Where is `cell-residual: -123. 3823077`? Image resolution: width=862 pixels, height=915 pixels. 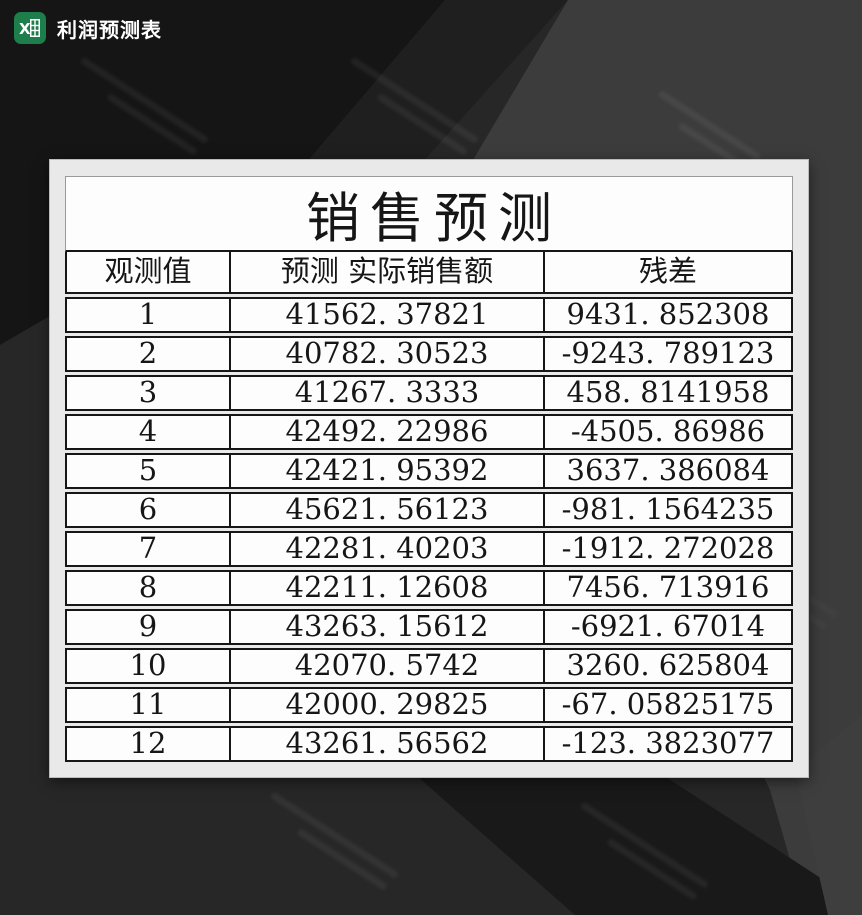 cell-residual: -123. 3823077 is located at coordinates (669, 744).